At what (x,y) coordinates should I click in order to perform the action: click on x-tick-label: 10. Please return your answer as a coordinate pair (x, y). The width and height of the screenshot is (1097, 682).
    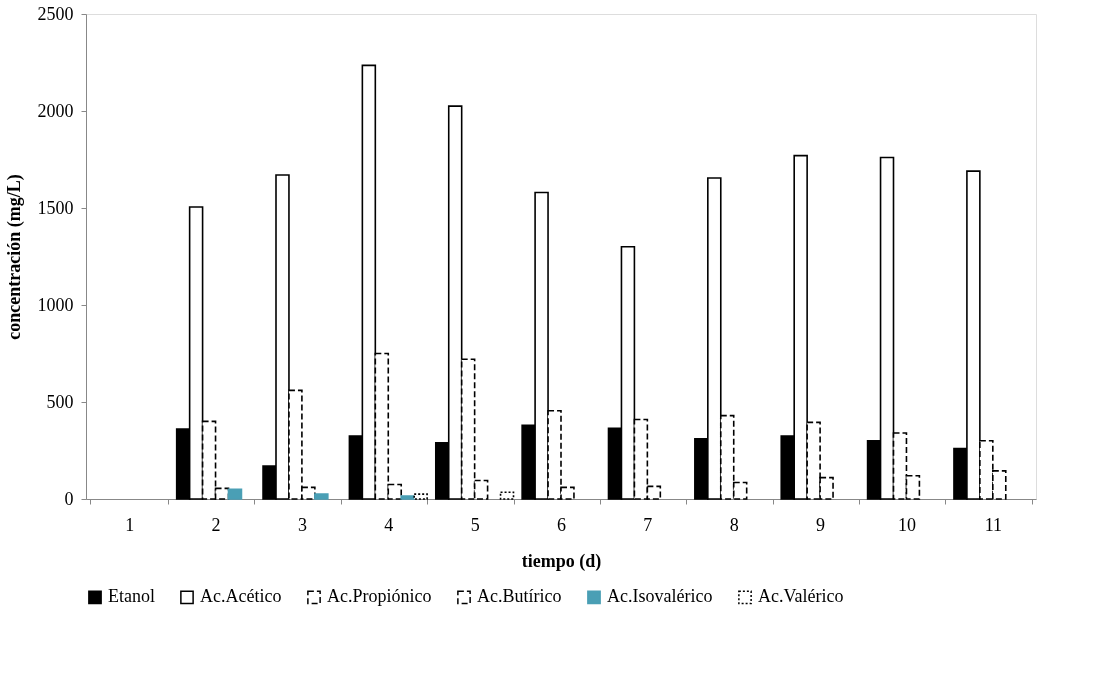
    Looking at the image, I should click on (906, 524).